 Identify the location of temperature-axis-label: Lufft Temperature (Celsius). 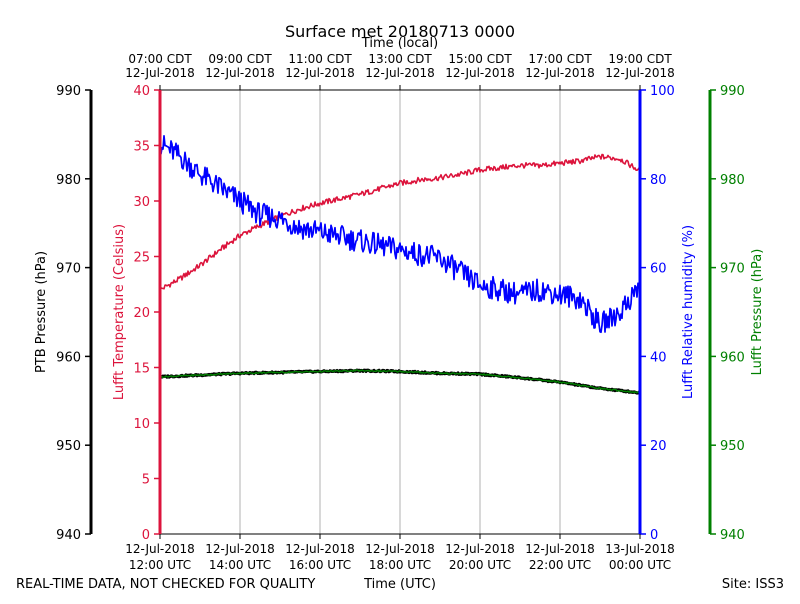
(119, 312).